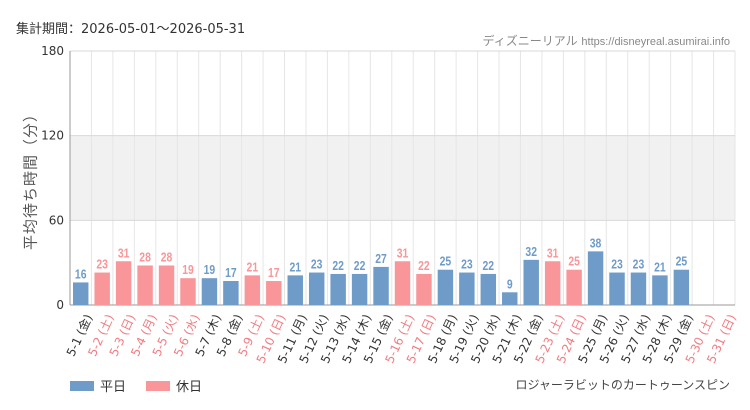  I want to click on period-label: 集計期間：2026-05-01～2026-05-31, so click(131, 29).